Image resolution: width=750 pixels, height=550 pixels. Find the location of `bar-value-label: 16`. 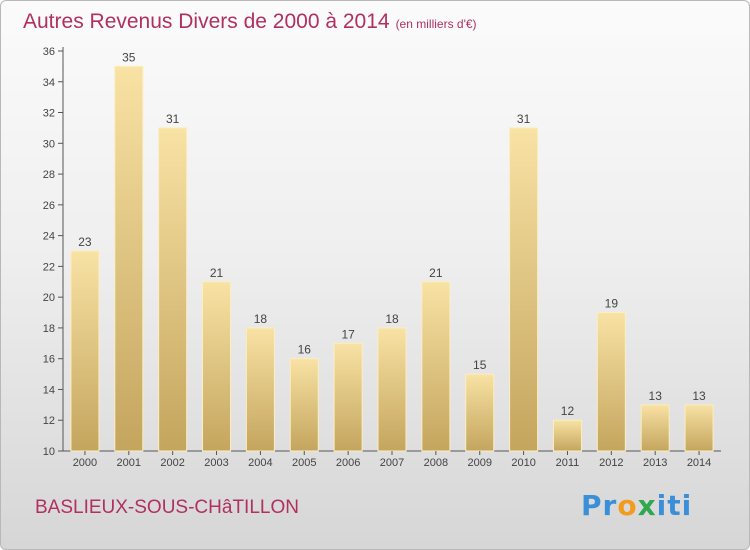

bar-value-label: 16 is located at coordinates (305, 350).